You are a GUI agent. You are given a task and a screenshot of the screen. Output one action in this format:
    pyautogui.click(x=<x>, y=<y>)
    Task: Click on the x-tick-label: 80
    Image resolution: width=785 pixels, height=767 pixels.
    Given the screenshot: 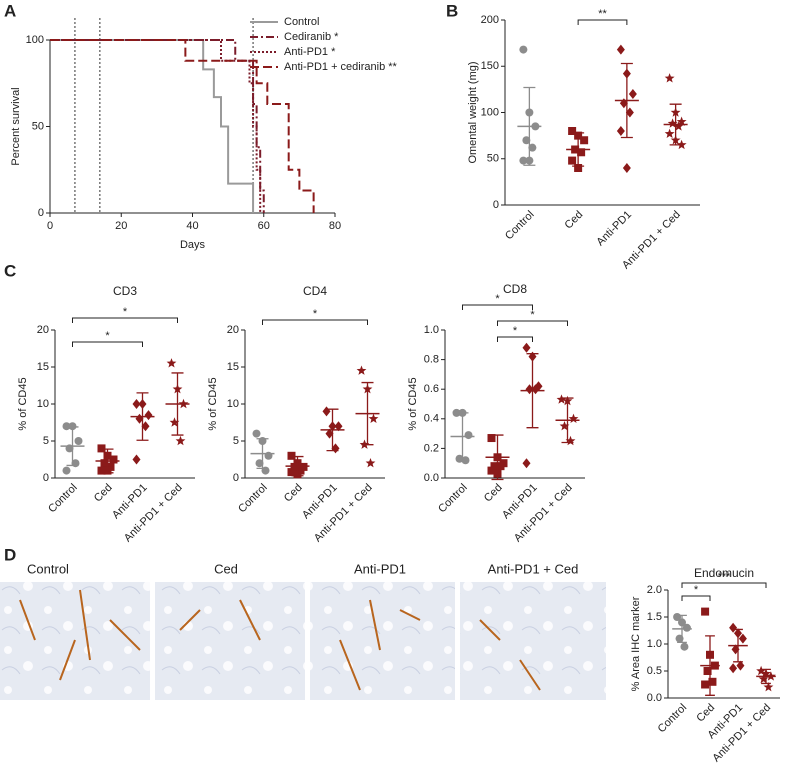 What is the action you would take?
    pyautogui.click(x=335, y=226)
    